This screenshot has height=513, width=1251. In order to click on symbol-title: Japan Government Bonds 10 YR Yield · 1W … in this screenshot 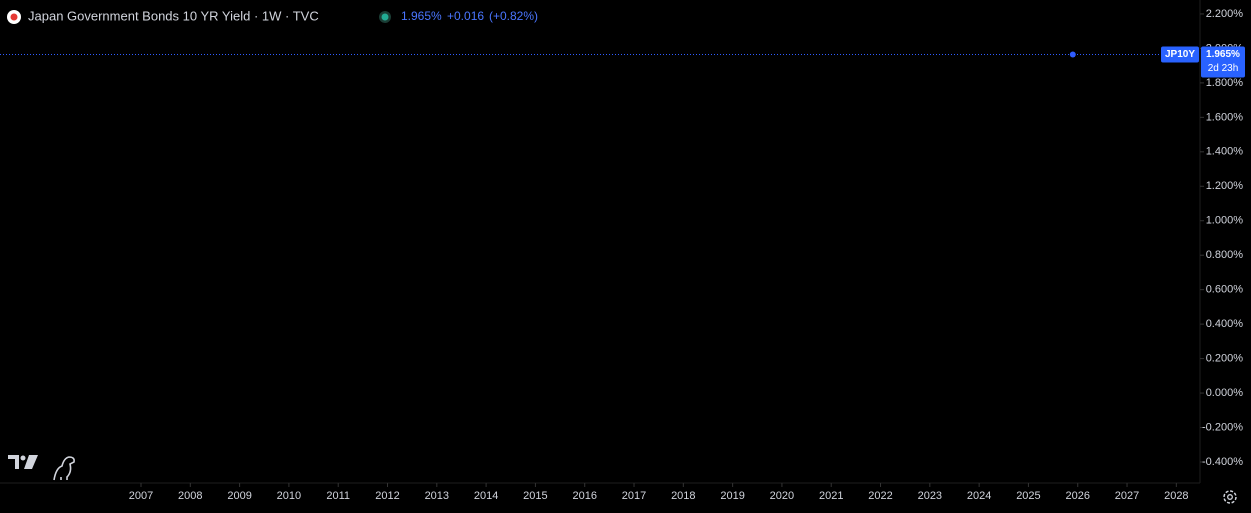, I will do `click(173, 15)`.